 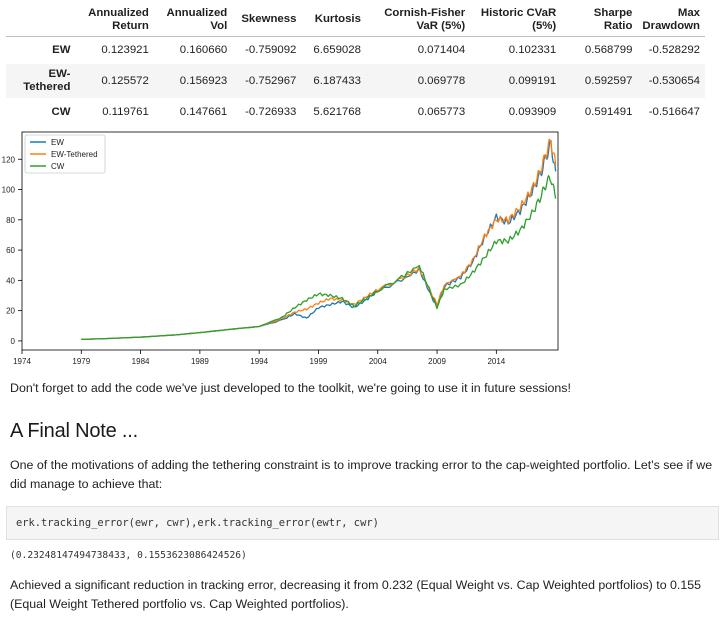 What do you see at coordinates (496, 361) in the screenshot?
I see `x-tick-label: 2014` at bounding box center [496, 361].